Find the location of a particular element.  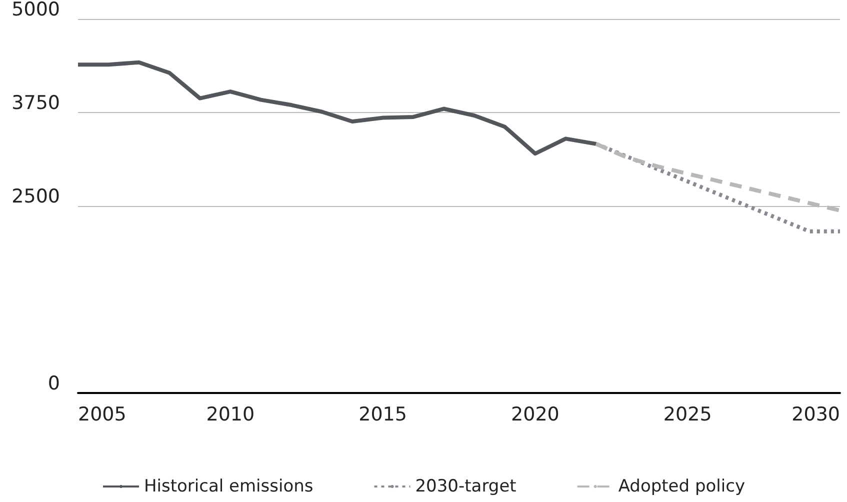

x-tick-label: 2005 is located at coordinates (102, 415).